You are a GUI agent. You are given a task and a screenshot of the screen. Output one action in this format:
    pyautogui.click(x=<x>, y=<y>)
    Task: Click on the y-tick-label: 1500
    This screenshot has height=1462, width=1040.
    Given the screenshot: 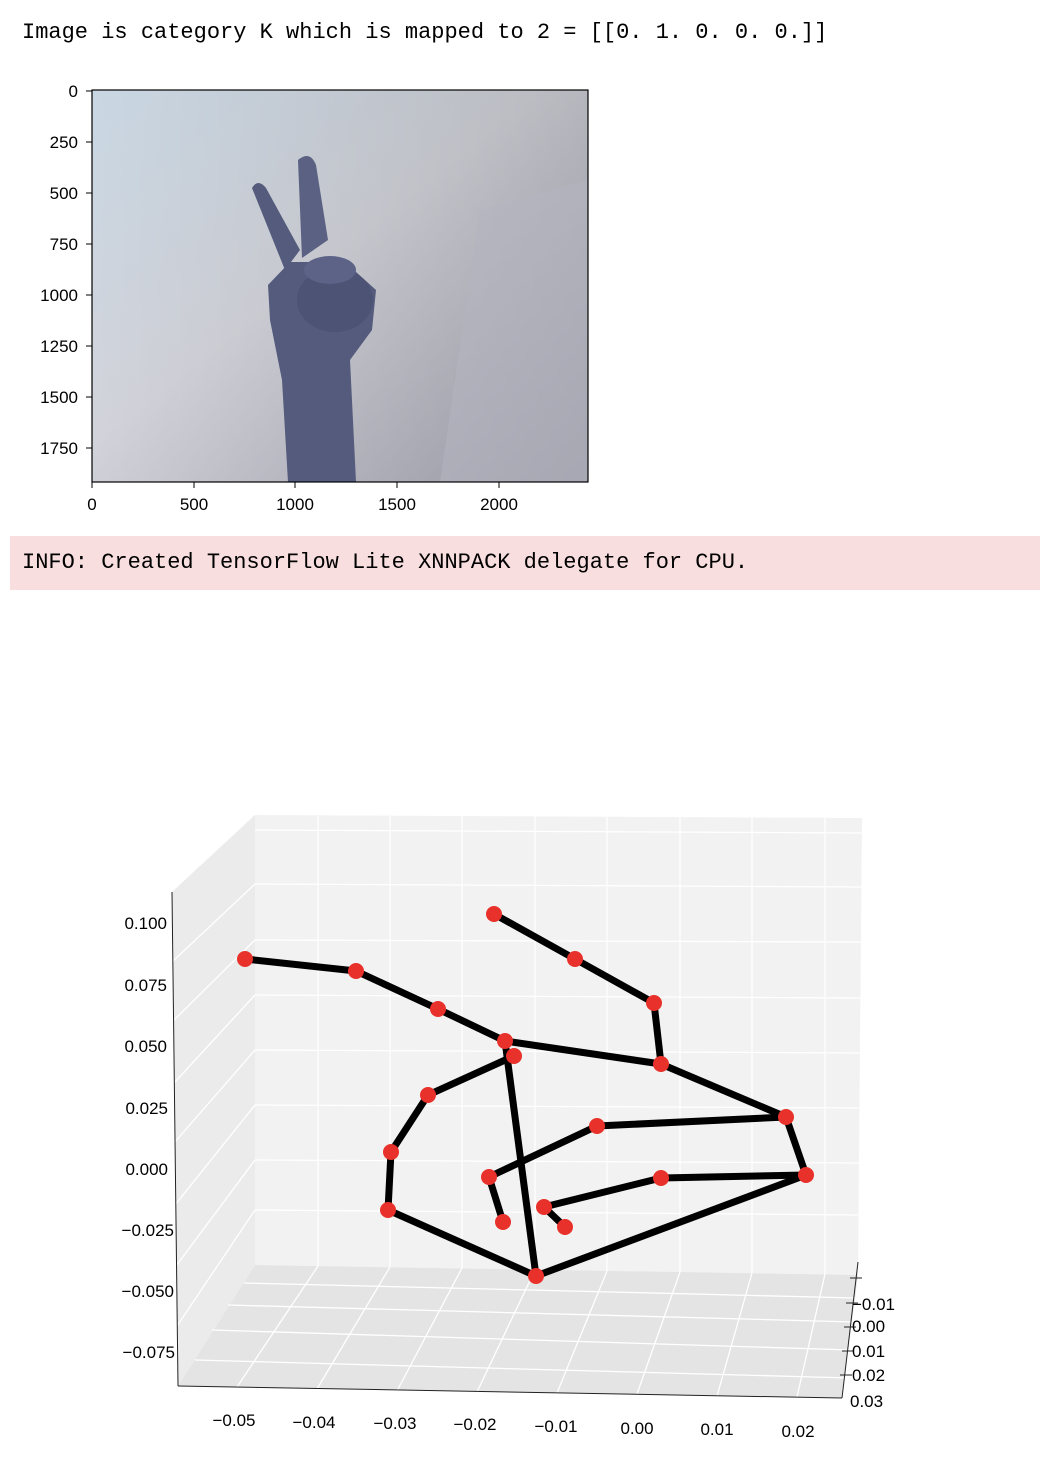 What is the action you would take?
    pyautogui.click(x=59, y=397)
    